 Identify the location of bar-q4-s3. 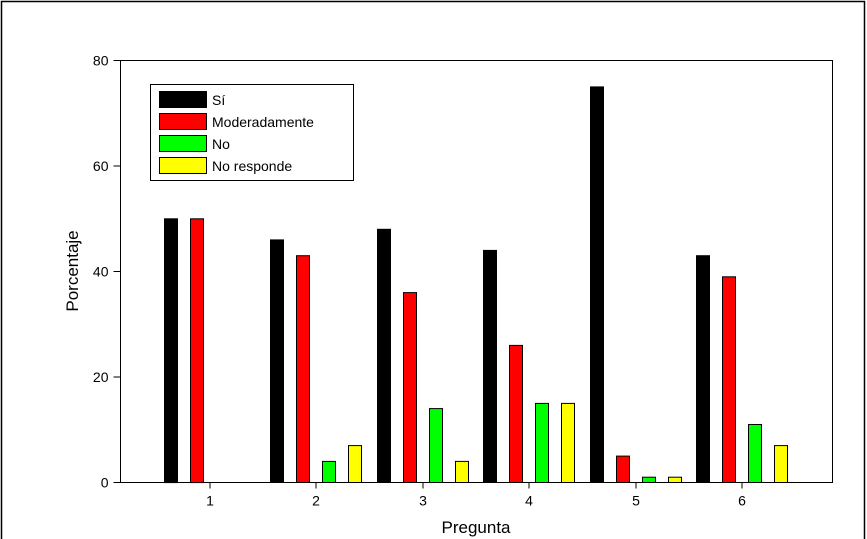
(542, 442).